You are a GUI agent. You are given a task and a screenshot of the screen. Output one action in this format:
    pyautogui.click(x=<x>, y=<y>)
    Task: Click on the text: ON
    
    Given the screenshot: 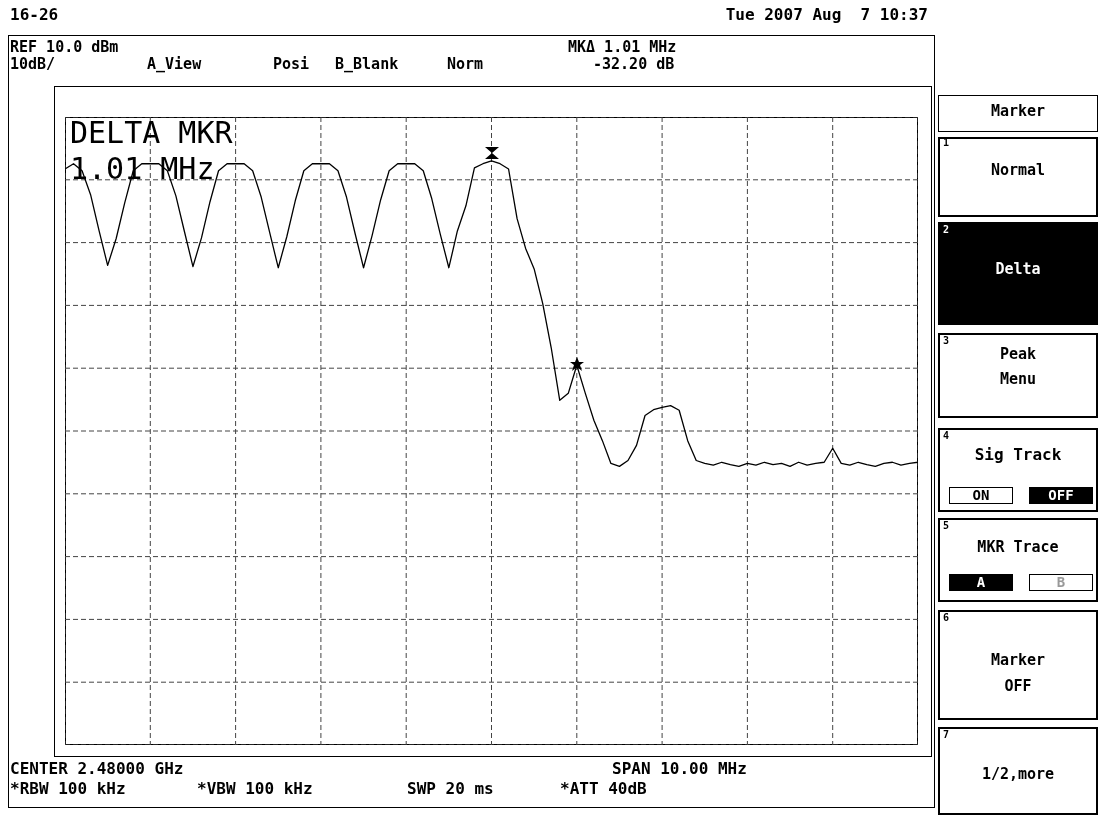 What is the action you would take?
    pyautogui.click(x=981, y=496)
    